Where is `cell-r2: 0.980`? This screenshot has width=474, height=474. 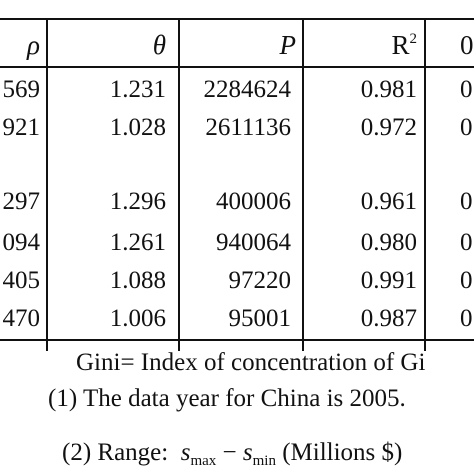 cell-r2: 0.980 is located at coordinates (388, 242).